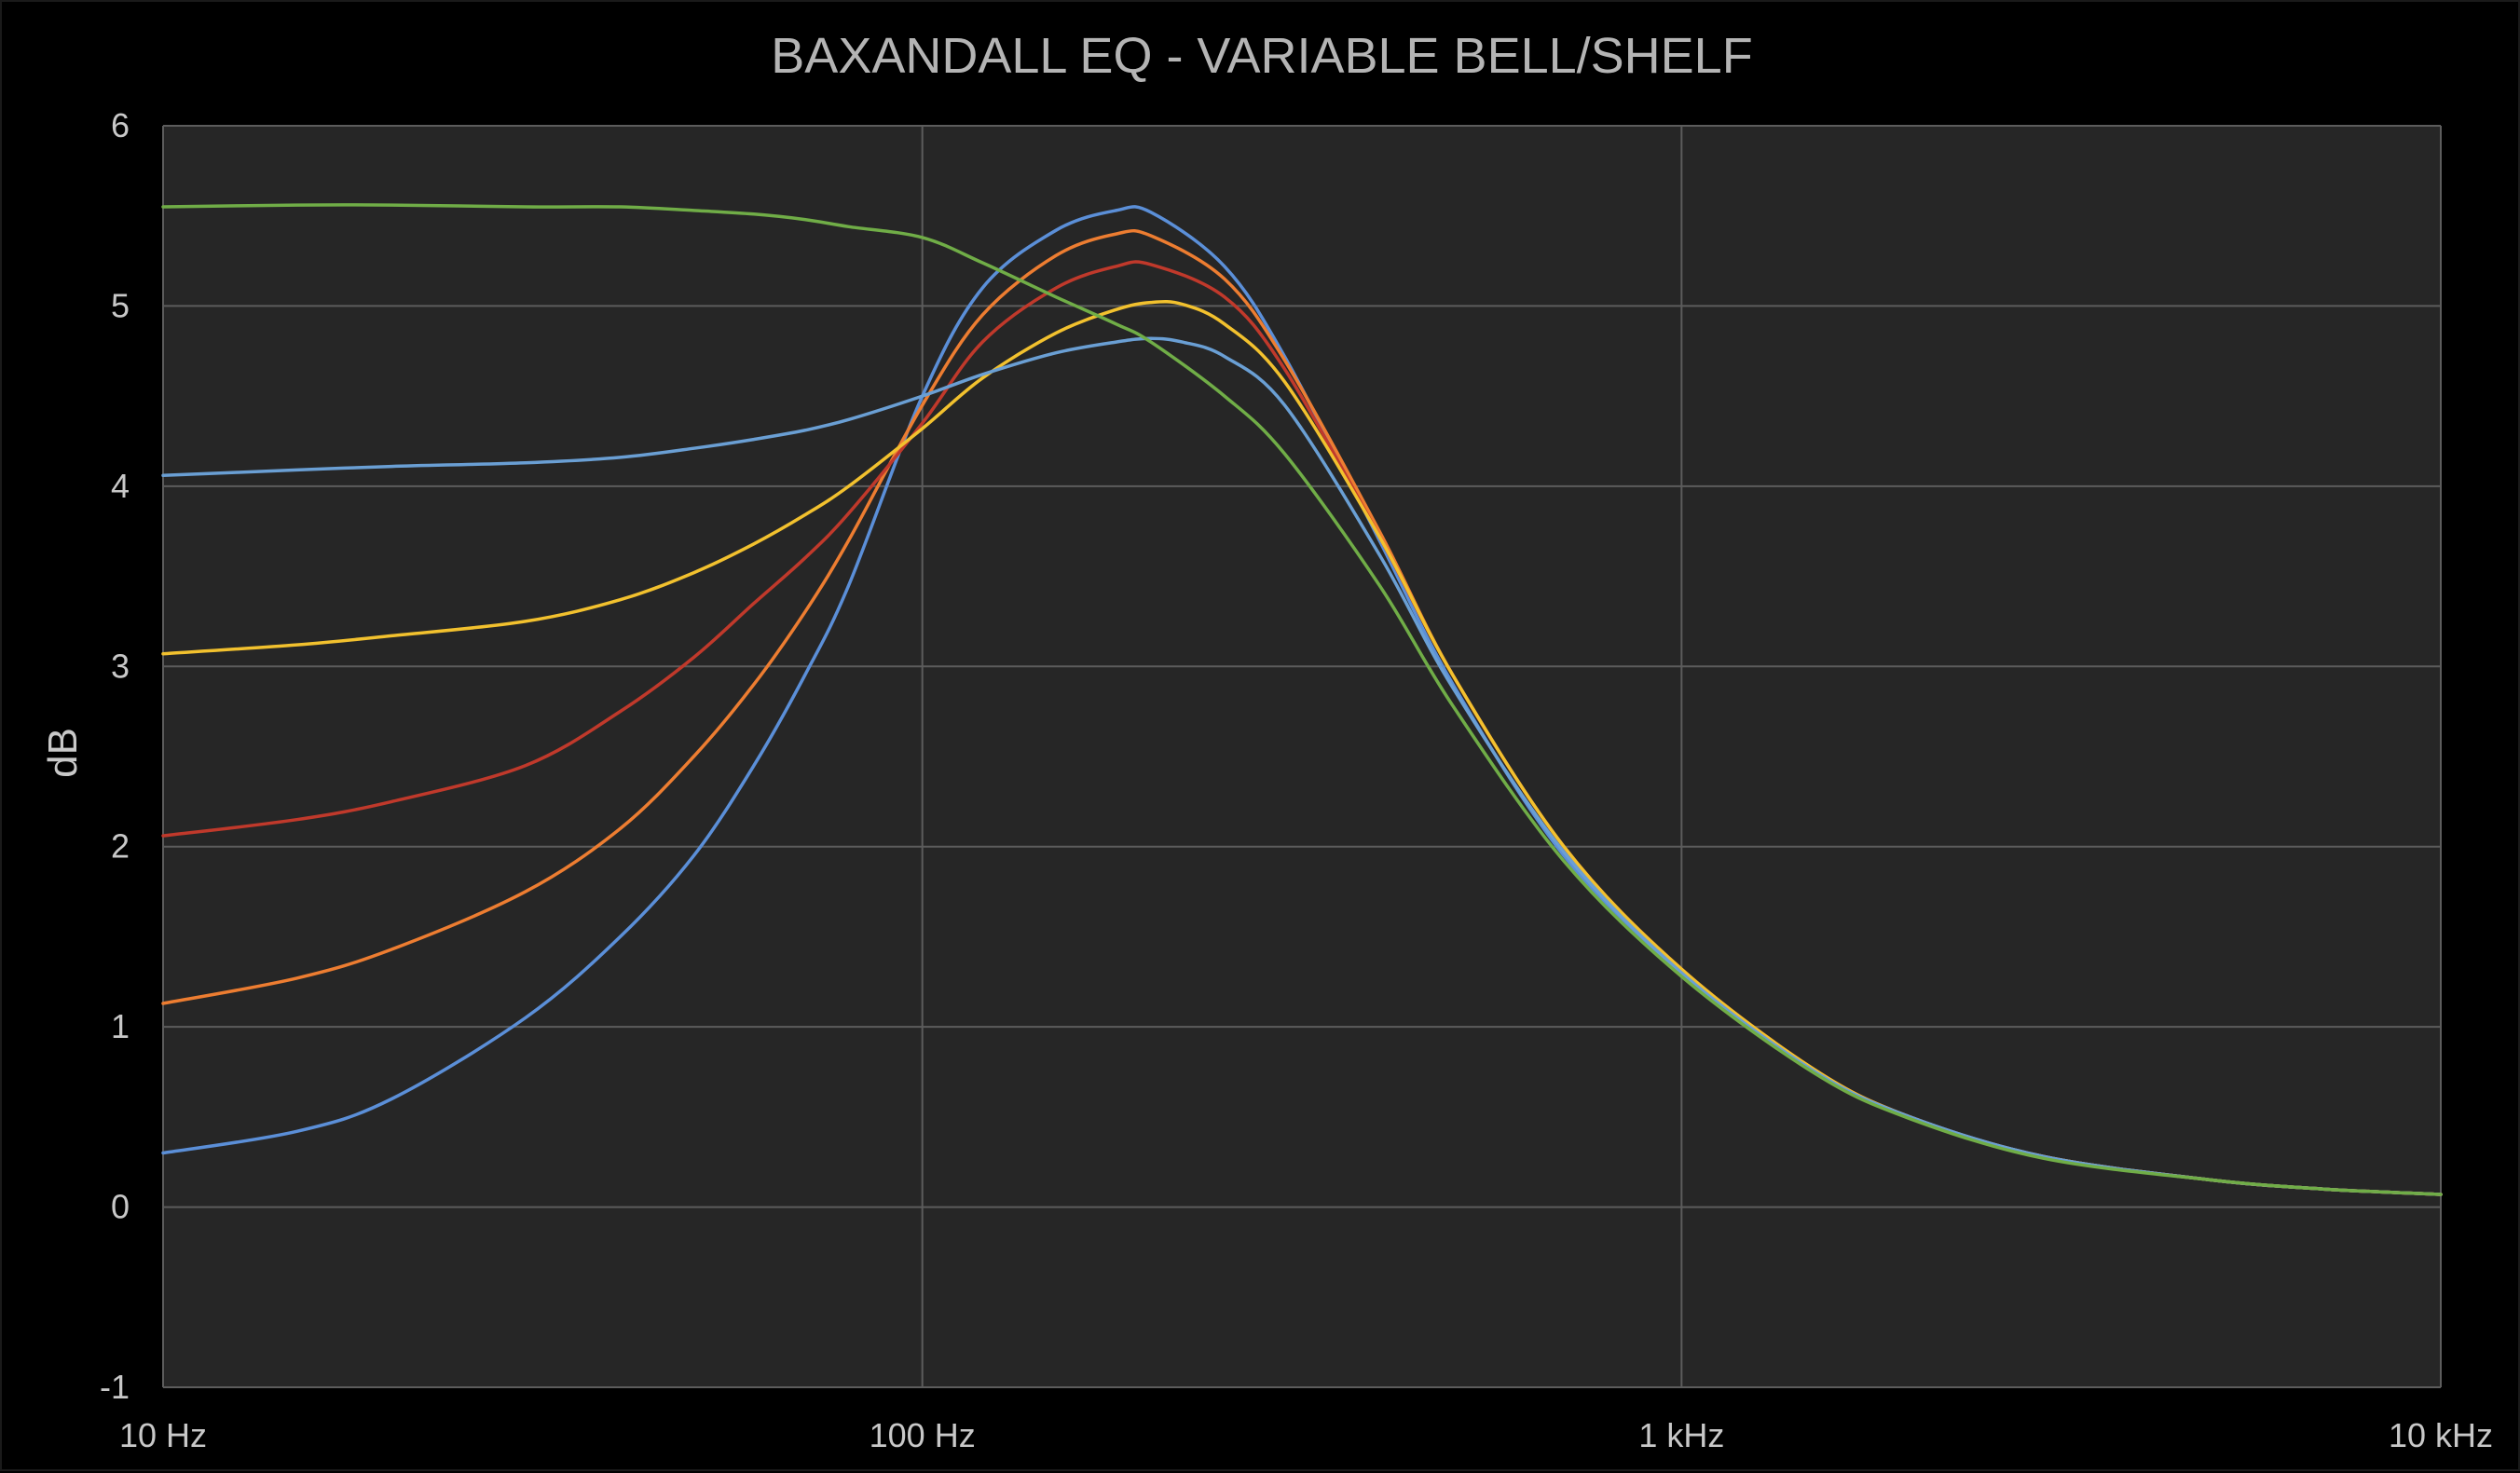 The width and height of the screenshot is (2520, 1473). Describe the element at coordinates (120, 846) in the screenshot. I see `y-tick-label: 2` at that location.